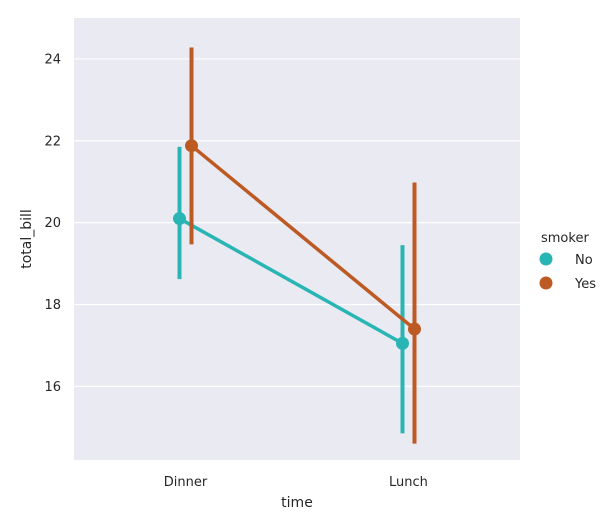 The height and width of the screenshot is (528, 614). I want to click on y-tick-label: 20, so click(52, 223).